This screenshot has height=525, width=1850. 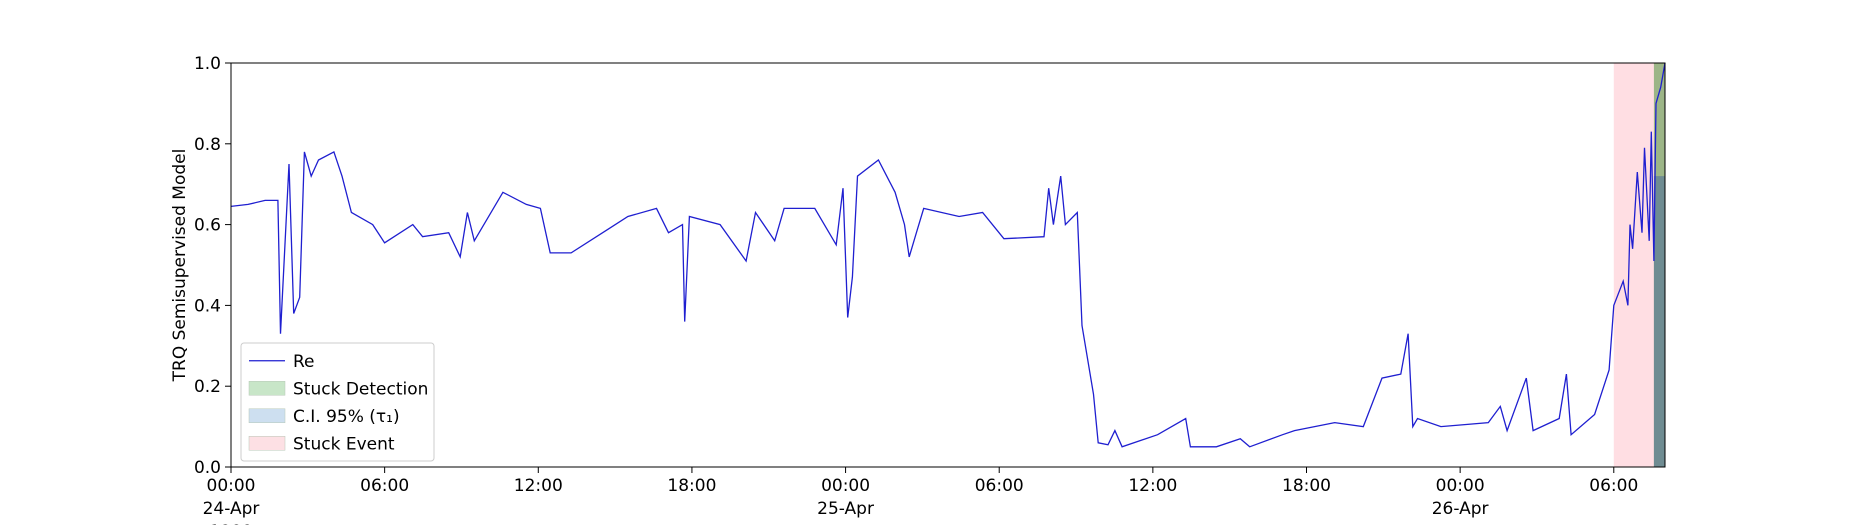 What do you see at coordinates (207, 226) in the screenshot?
I see `y-tick-label: 0.6` at bounding box center [207, 226].